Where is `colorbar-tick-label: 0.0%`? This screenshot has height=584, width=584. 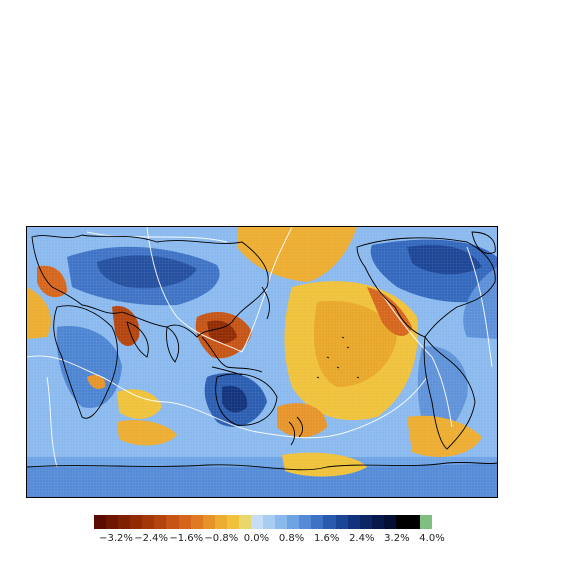 colorbar-tick-label: 0.0% is located at coordinates (256, 538).